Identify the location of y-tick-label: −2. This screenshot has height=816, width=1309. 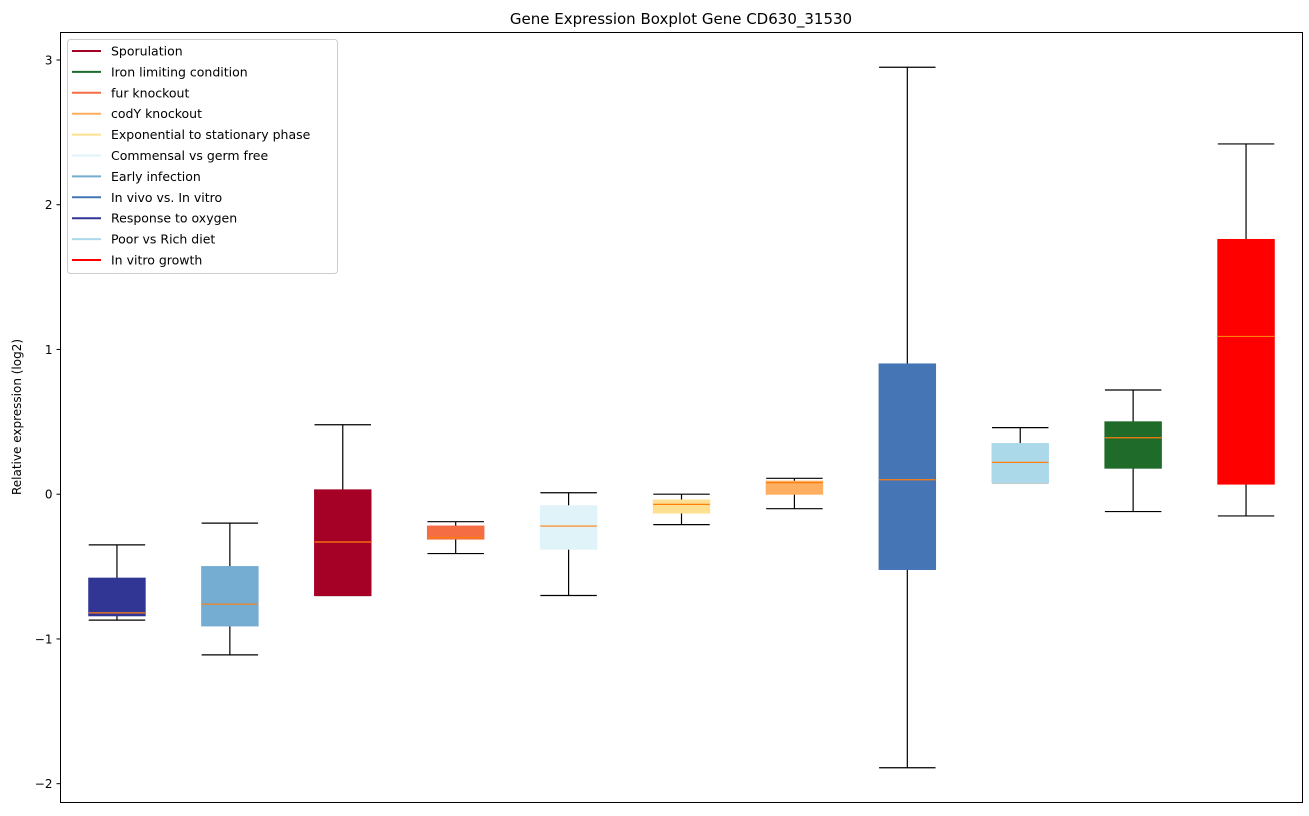
(44, 784).